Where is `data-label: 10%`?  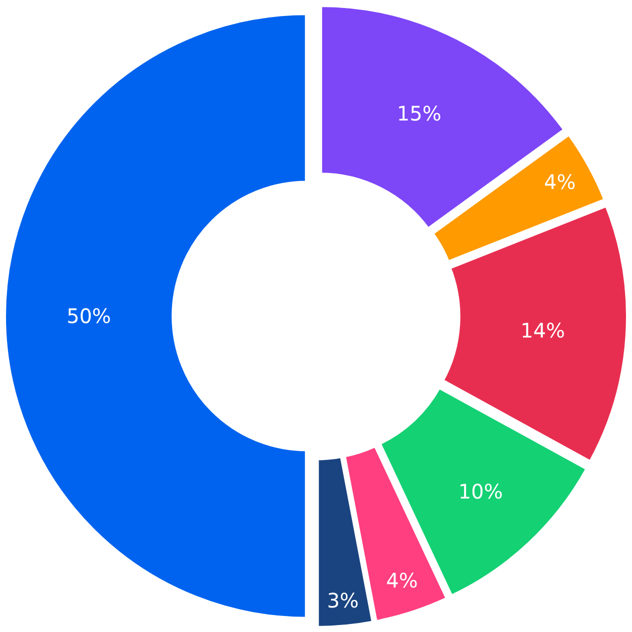 data-label: 10% is located at coordinates (480, 491).